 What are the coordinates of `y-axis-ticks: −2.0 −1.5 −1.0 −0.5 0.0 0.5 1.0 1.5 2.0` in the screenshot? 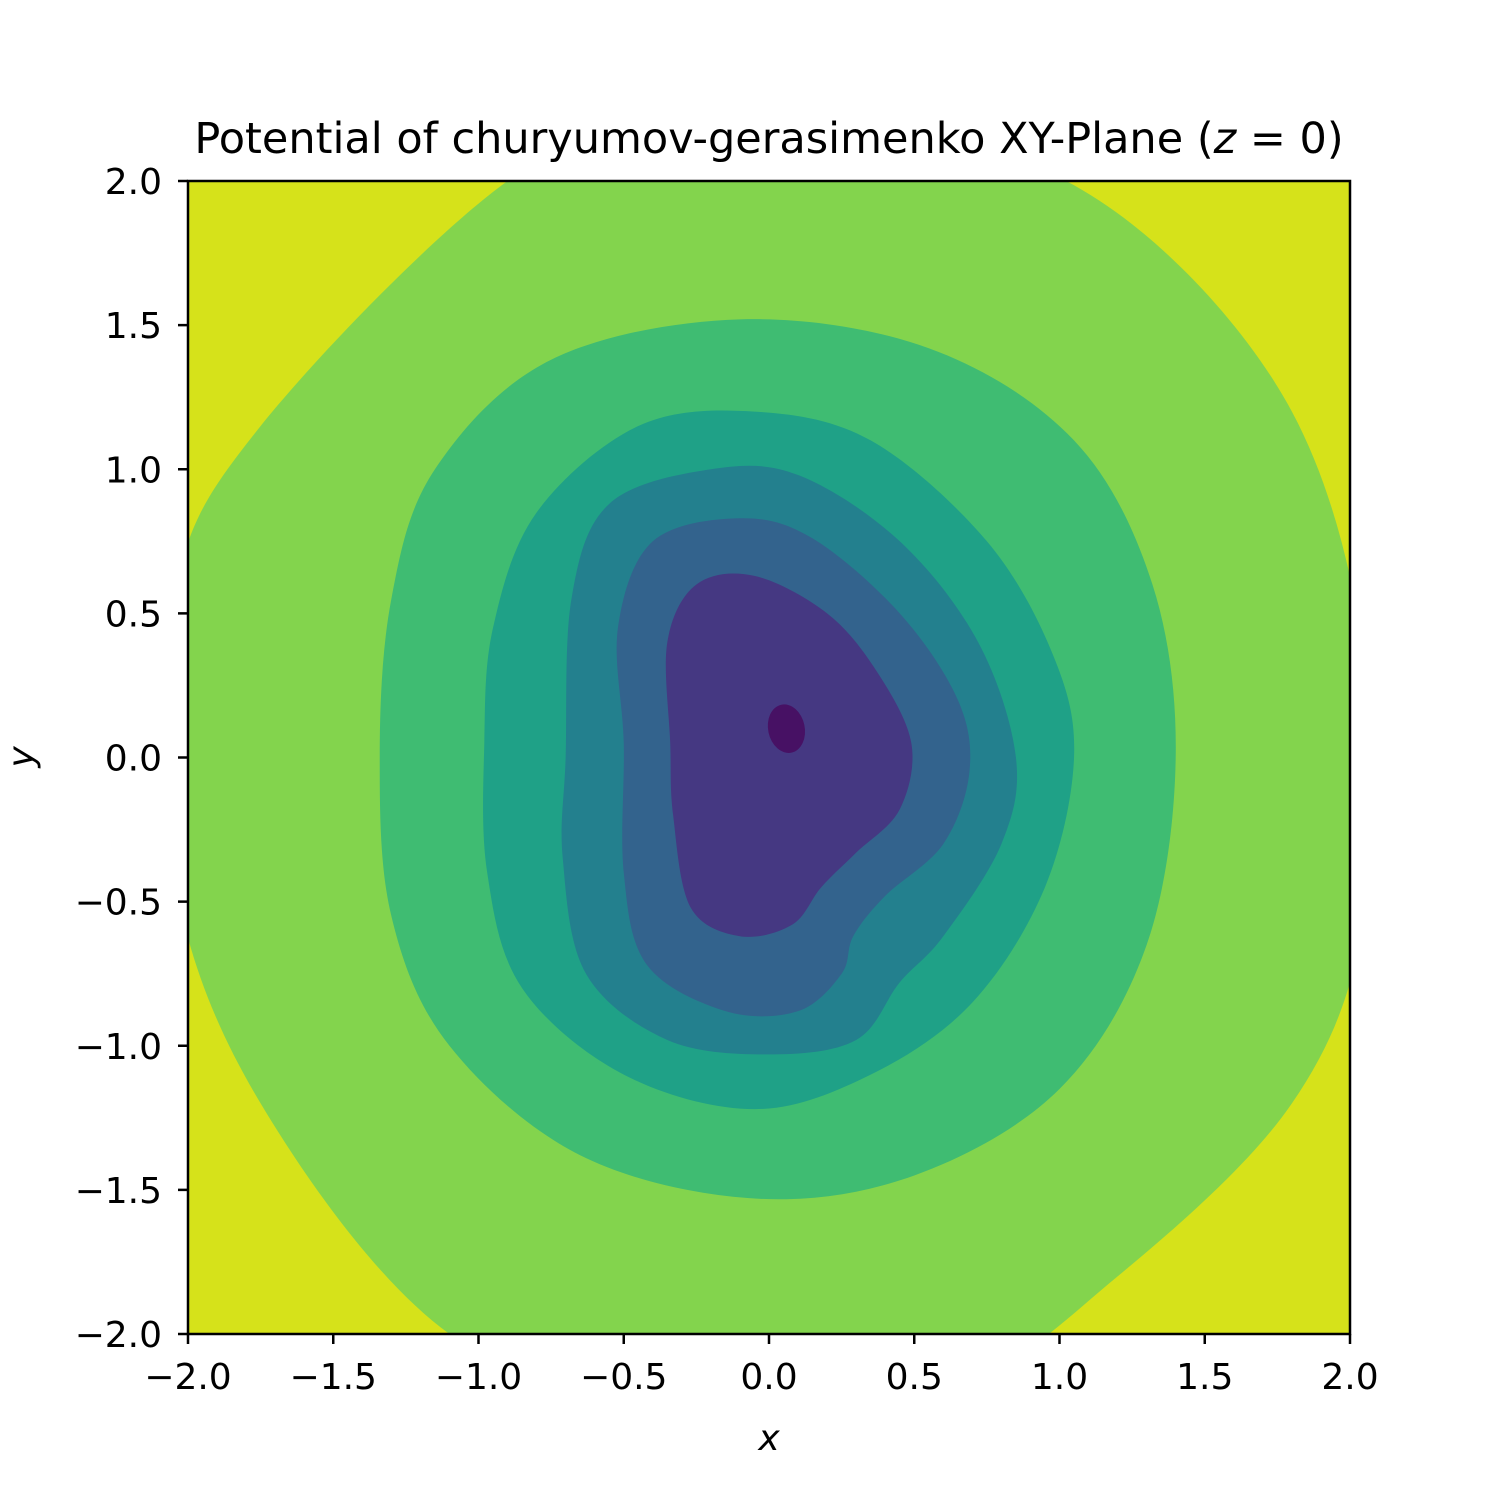 It's located at (131, 759).